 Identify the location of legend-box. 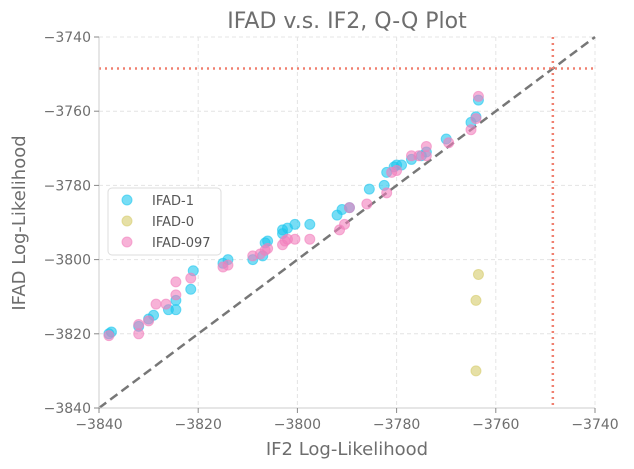
(164, 221).